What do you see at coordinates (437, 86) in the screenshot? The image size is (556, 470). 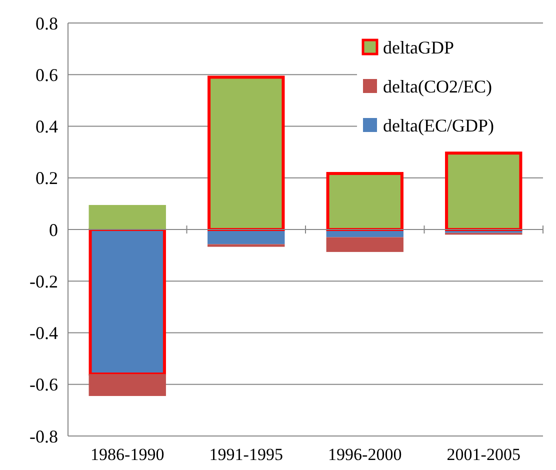 I see `legend-label: delta(CO2/EC)` at bounding box center [437, 86].